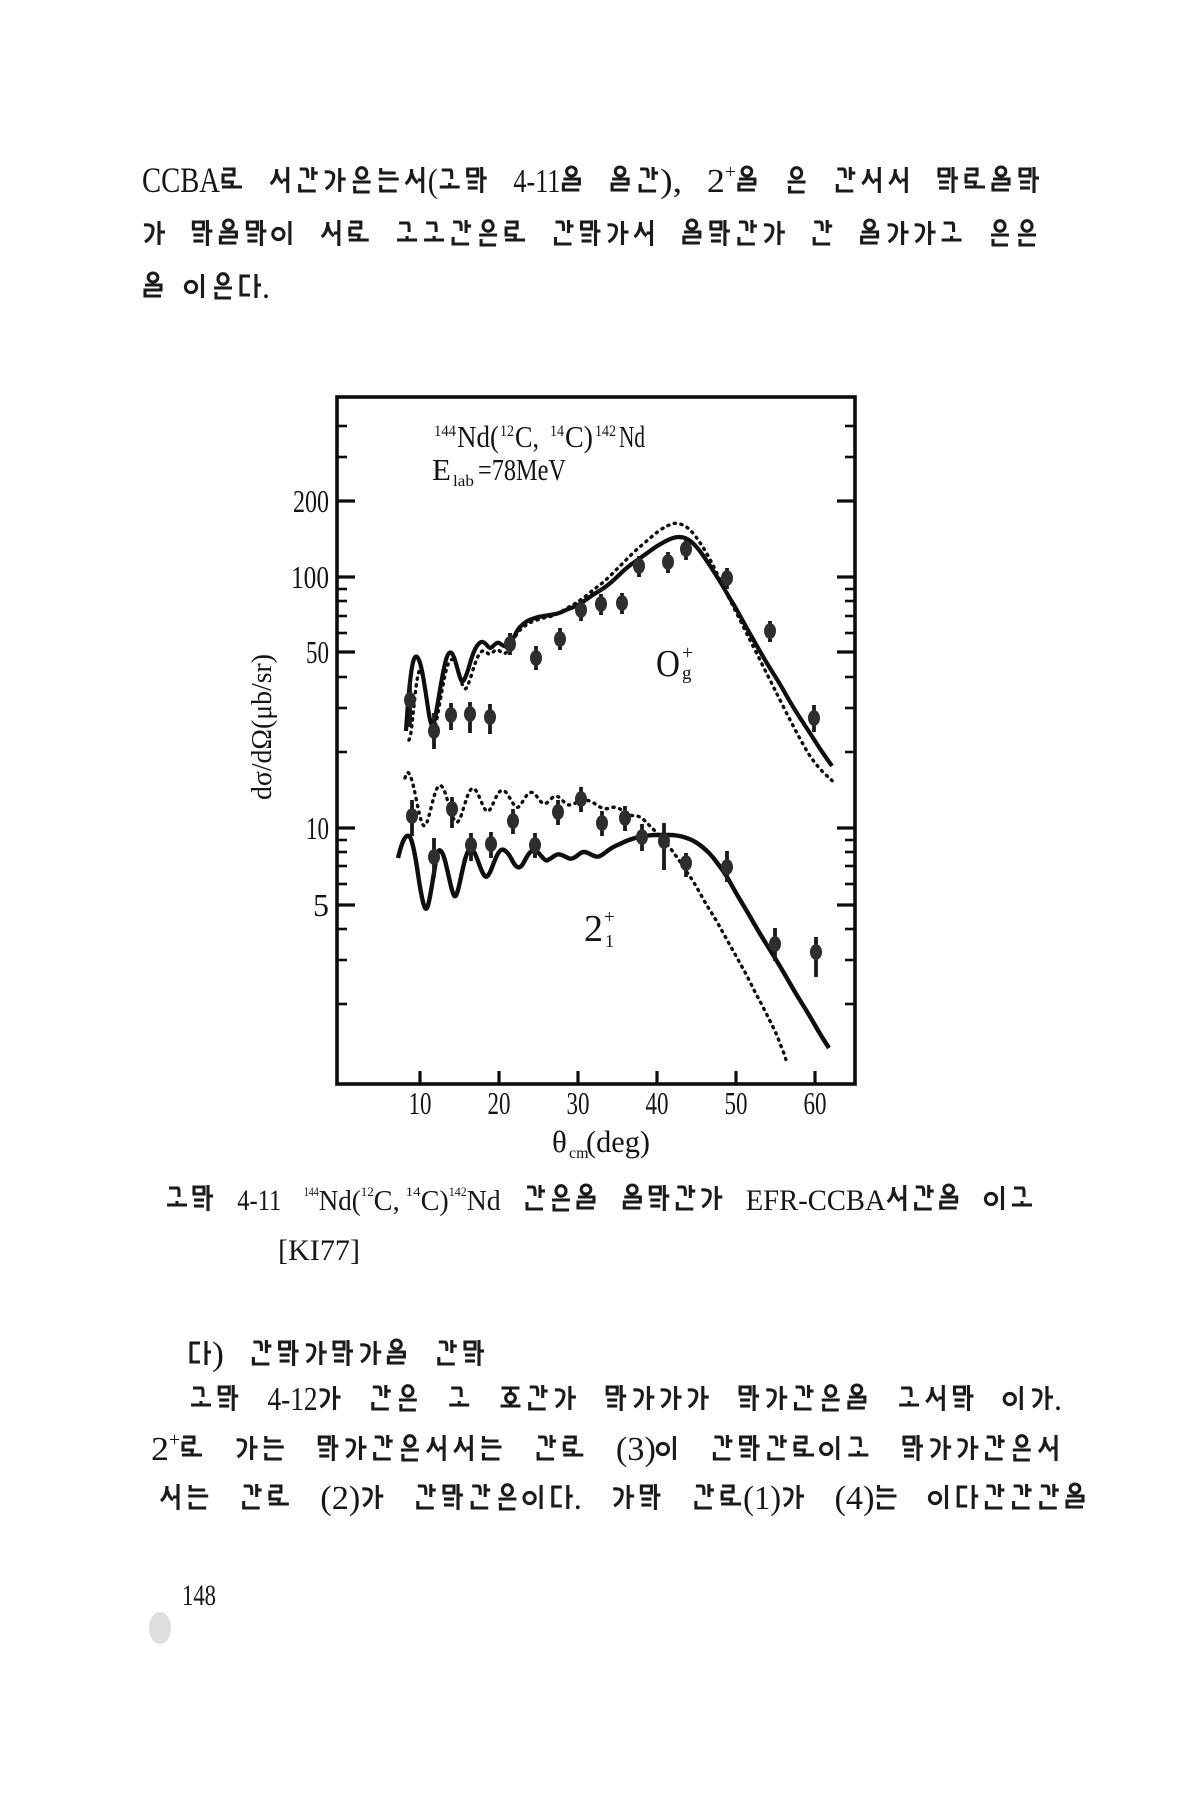 The image size is (1200, 1800). What do you see at coordinates (687, 673) in the screenshot?
I see `svg-text: g` at bounding box center [687, 673].